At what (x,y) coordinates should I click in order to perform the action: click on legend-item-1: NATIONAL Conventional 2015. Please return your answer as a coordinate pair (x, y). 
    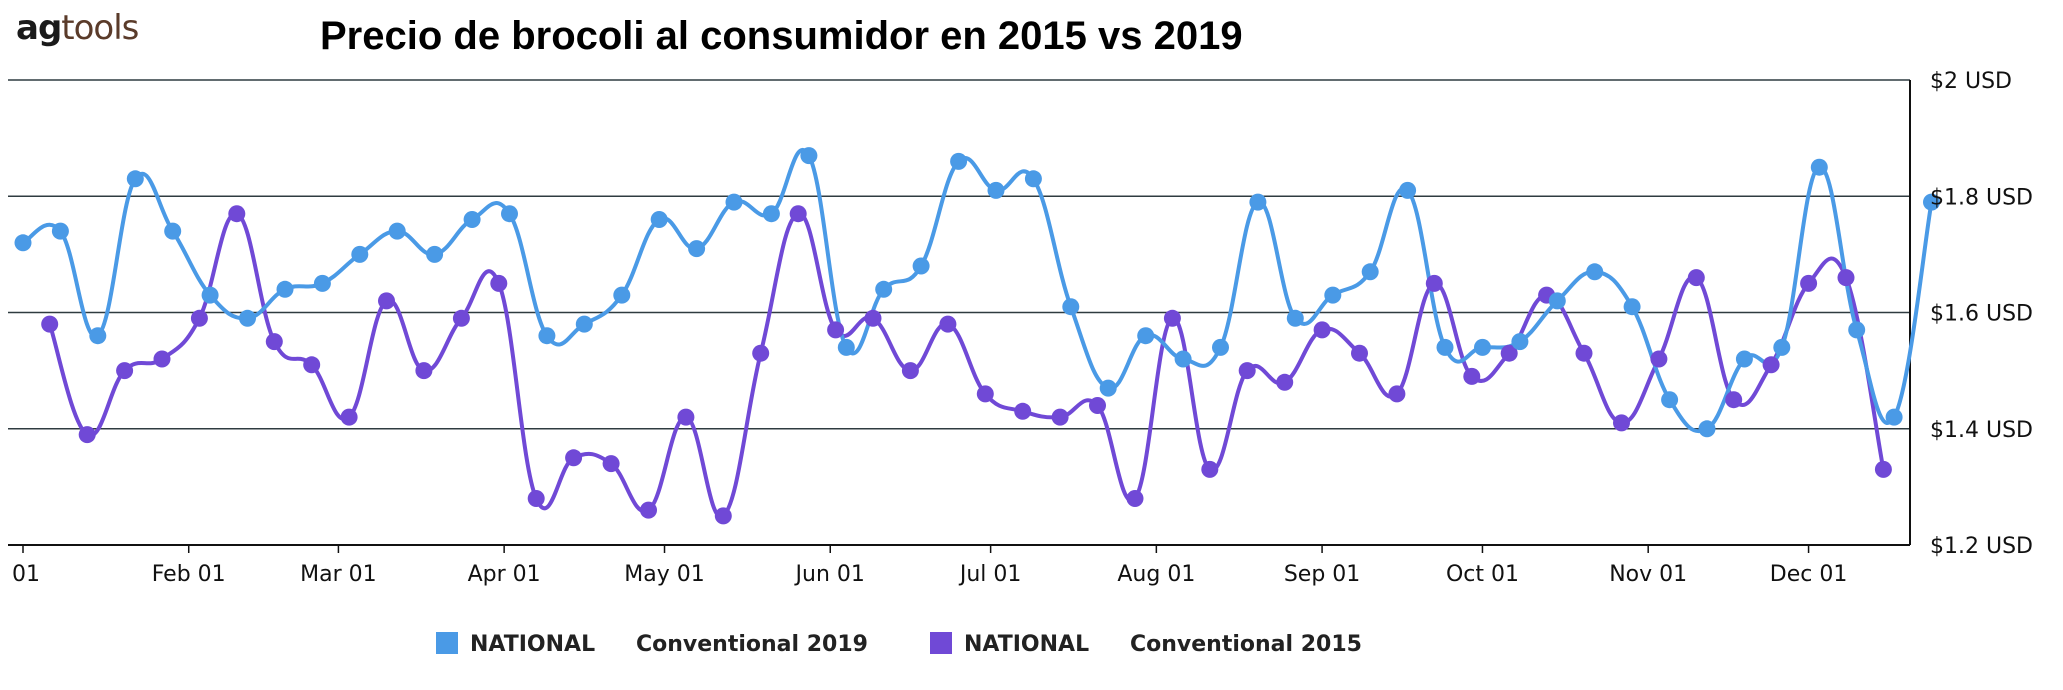
    Looking at the image, I should click on (1146, 644).